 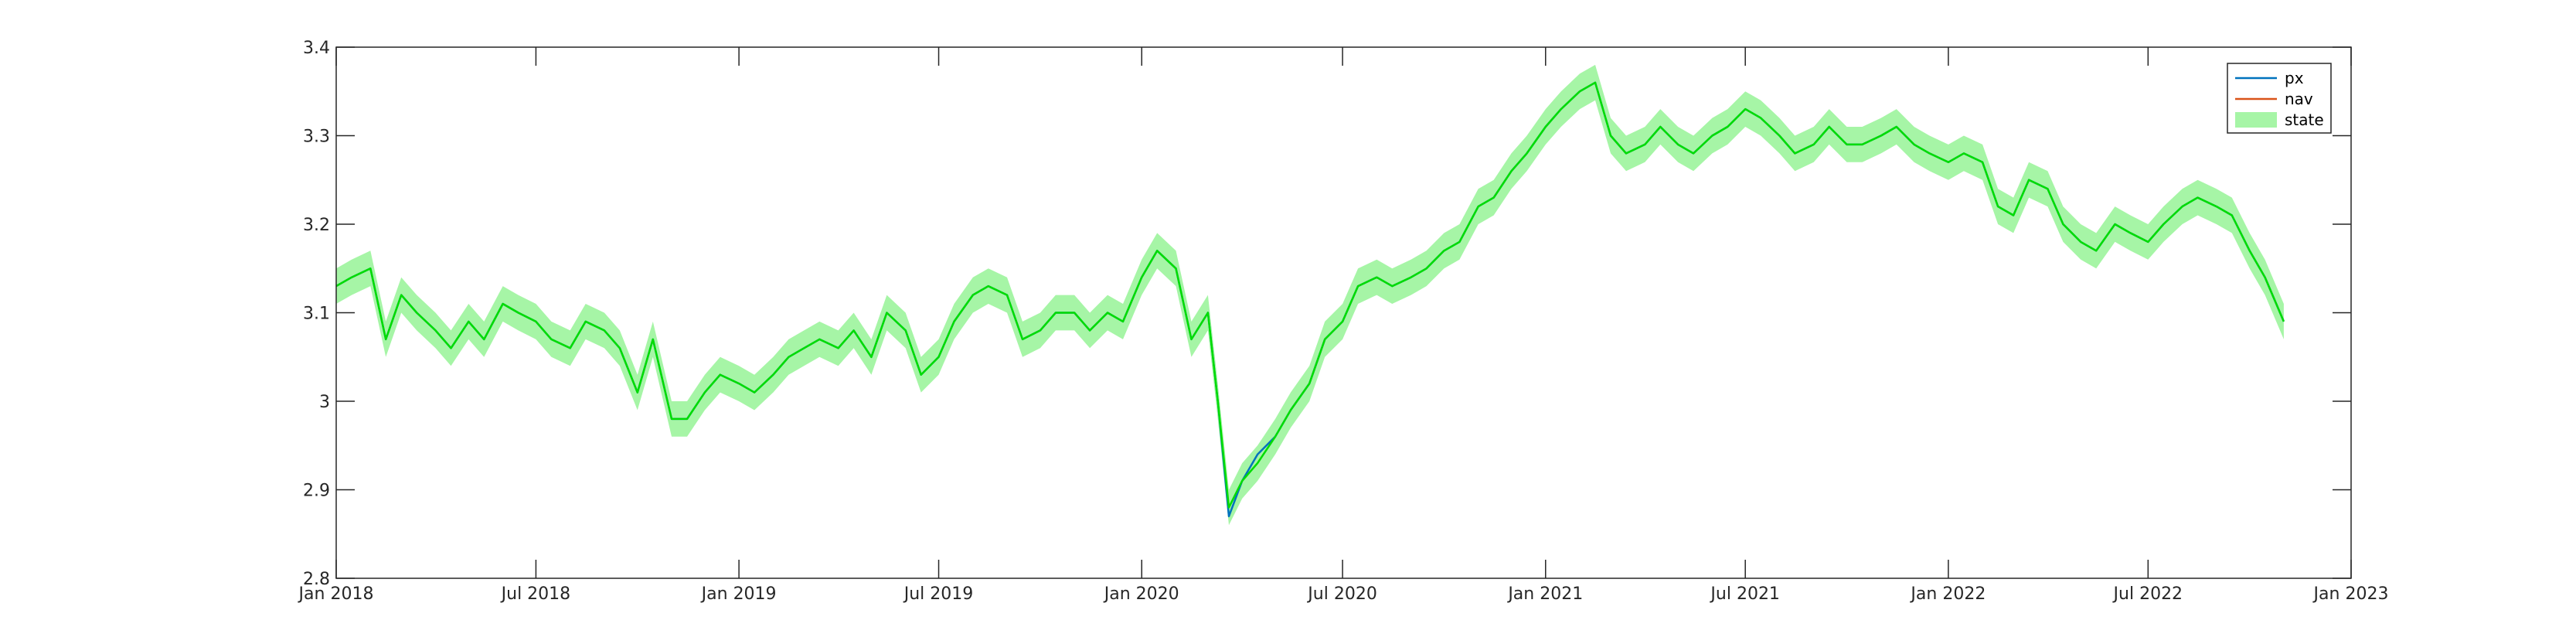 I want to click on x-tick-label: Jul 2022, so click(x=2147, y=594).